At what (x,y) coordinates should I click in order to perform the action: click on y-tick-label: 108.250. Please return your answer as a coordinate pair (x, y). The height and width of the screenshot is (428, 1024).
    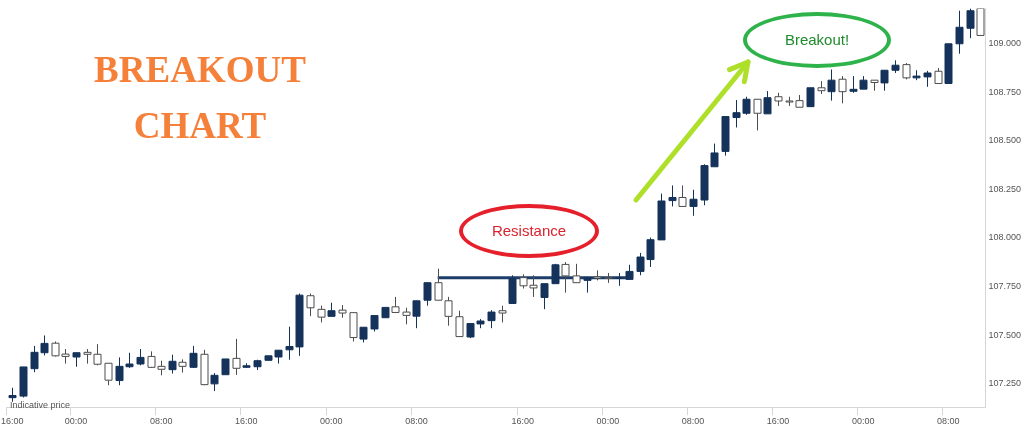
    Looking at the image, I should click on (1005, 188).